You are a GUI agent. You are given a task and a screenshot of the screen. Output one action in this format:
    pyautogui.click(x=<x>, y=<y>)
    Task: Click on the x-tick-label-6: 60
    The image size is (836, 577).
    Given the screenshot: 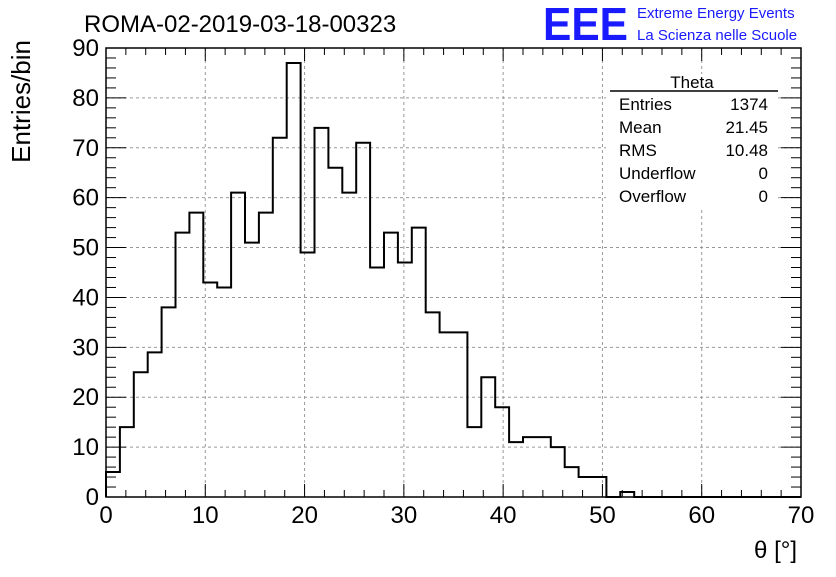 What is the action you would take?
    pyautogui.click(x=701, y=515)
    